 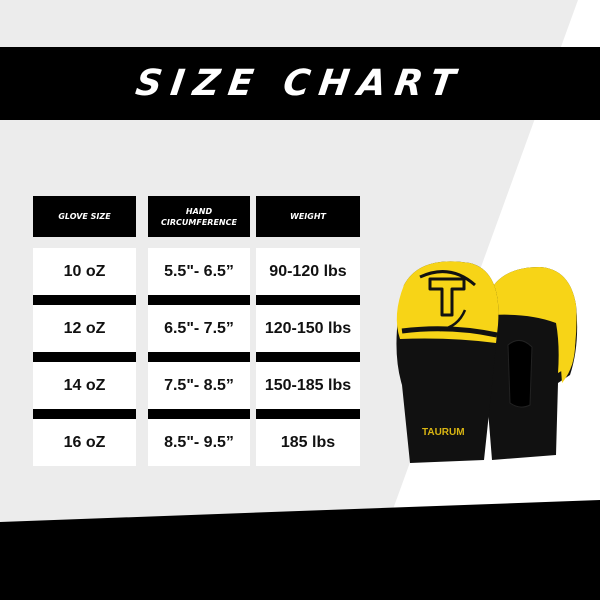 I want to click on boxing-gloves-image: TAURUM, so click(x=487, y=362).